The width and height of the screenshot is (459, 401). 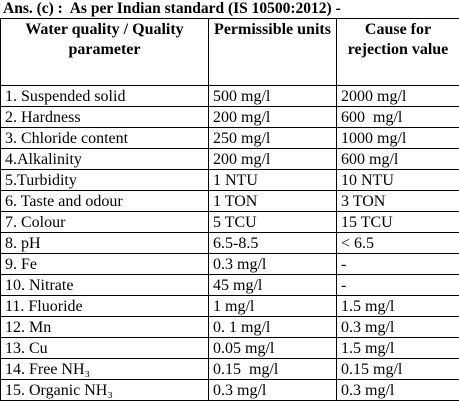 I want to click on table-cell: 5 TCU, so click(x=273, y=222).